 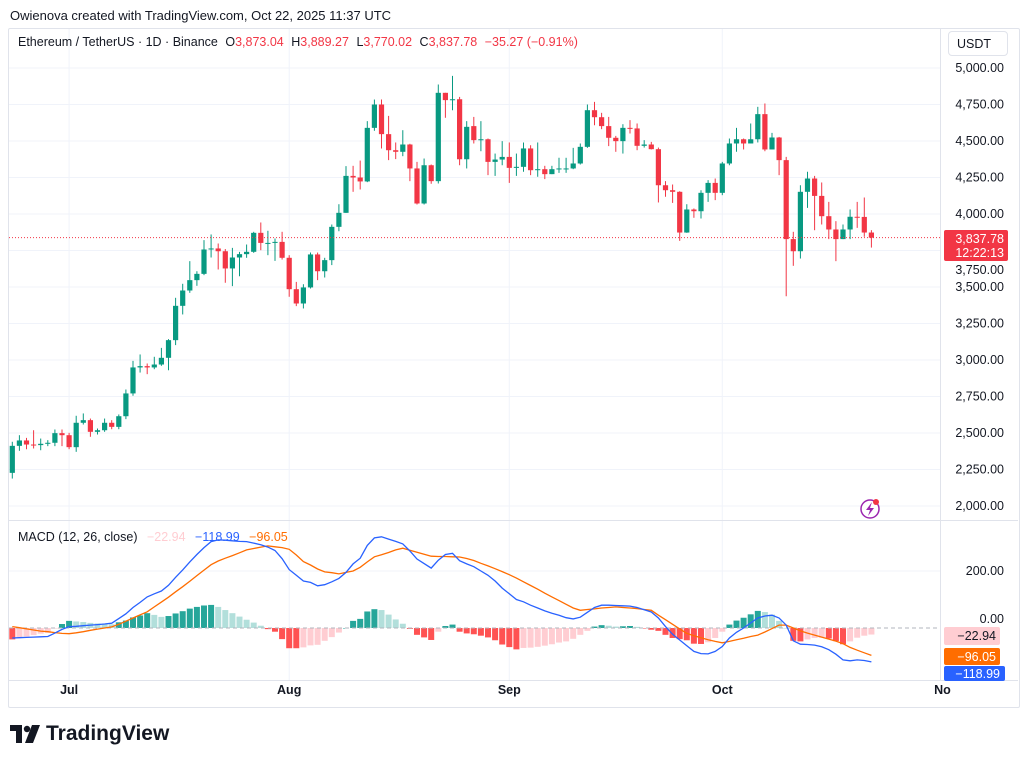 I want to click on last-price-value: 3,837.78, so click(x=979, y=239).